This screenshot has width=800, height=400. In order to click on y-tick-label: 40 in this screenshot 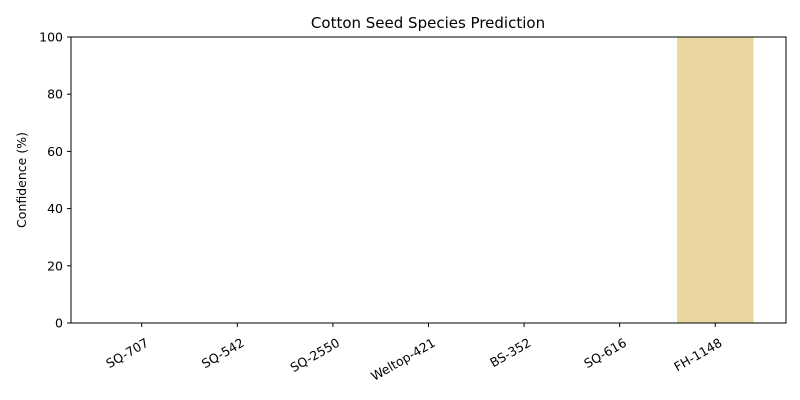, I will do `click(55, 208)`.